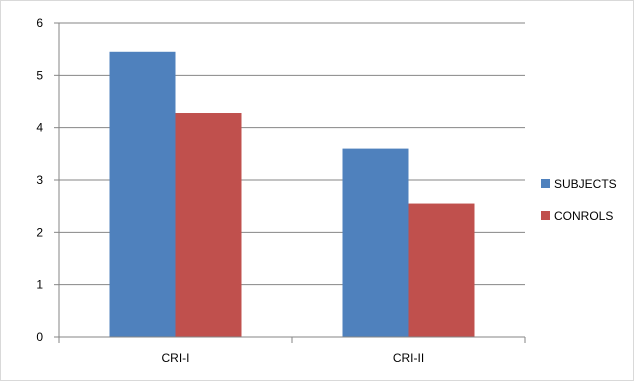  Describe the element at coordinates (208, 225) in the screenshot. I see `bar-conrols-cri-i` at that location.